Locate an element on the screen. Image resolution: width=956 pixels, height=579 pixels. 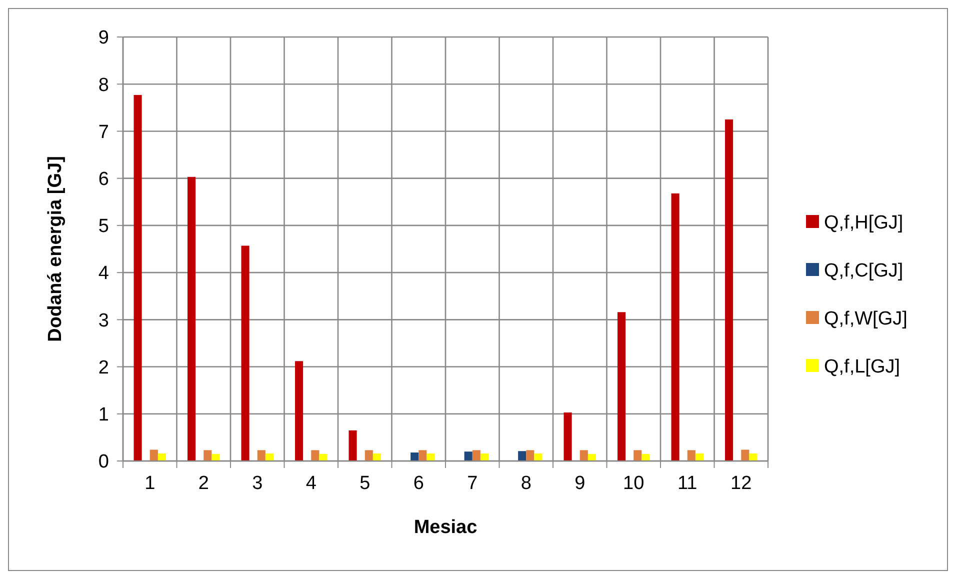
legend-label: Q,f,C[GJ] is located at coordinates (864, 271).